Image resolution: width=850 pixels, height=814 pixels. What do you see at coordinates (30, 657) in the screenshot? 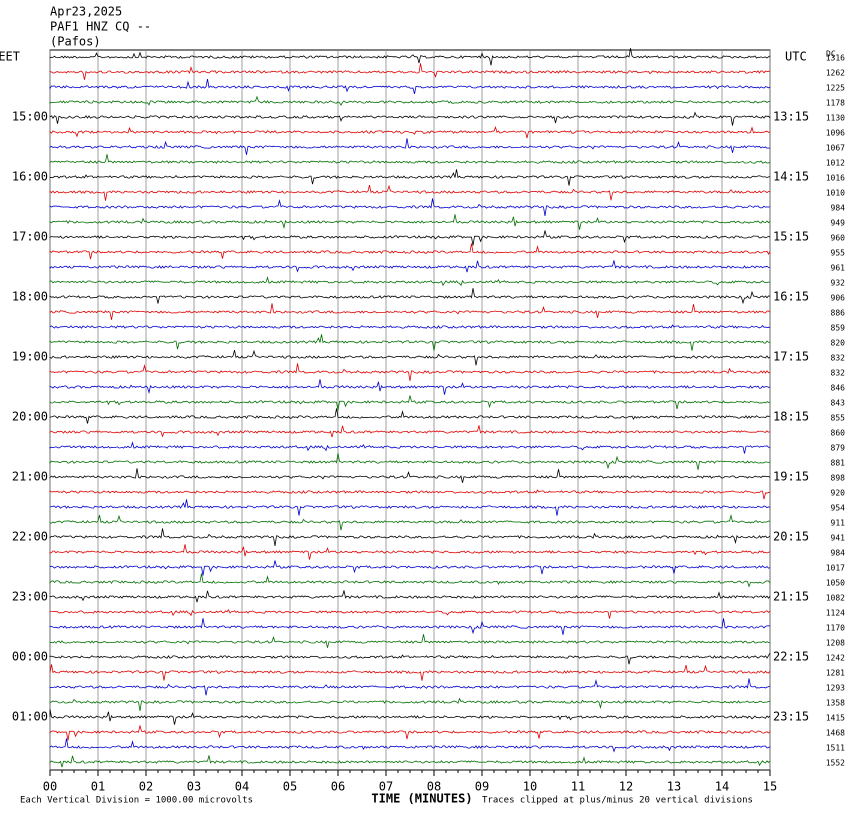
I see `eet-label: 00:00` at bounding box center [30, 657].